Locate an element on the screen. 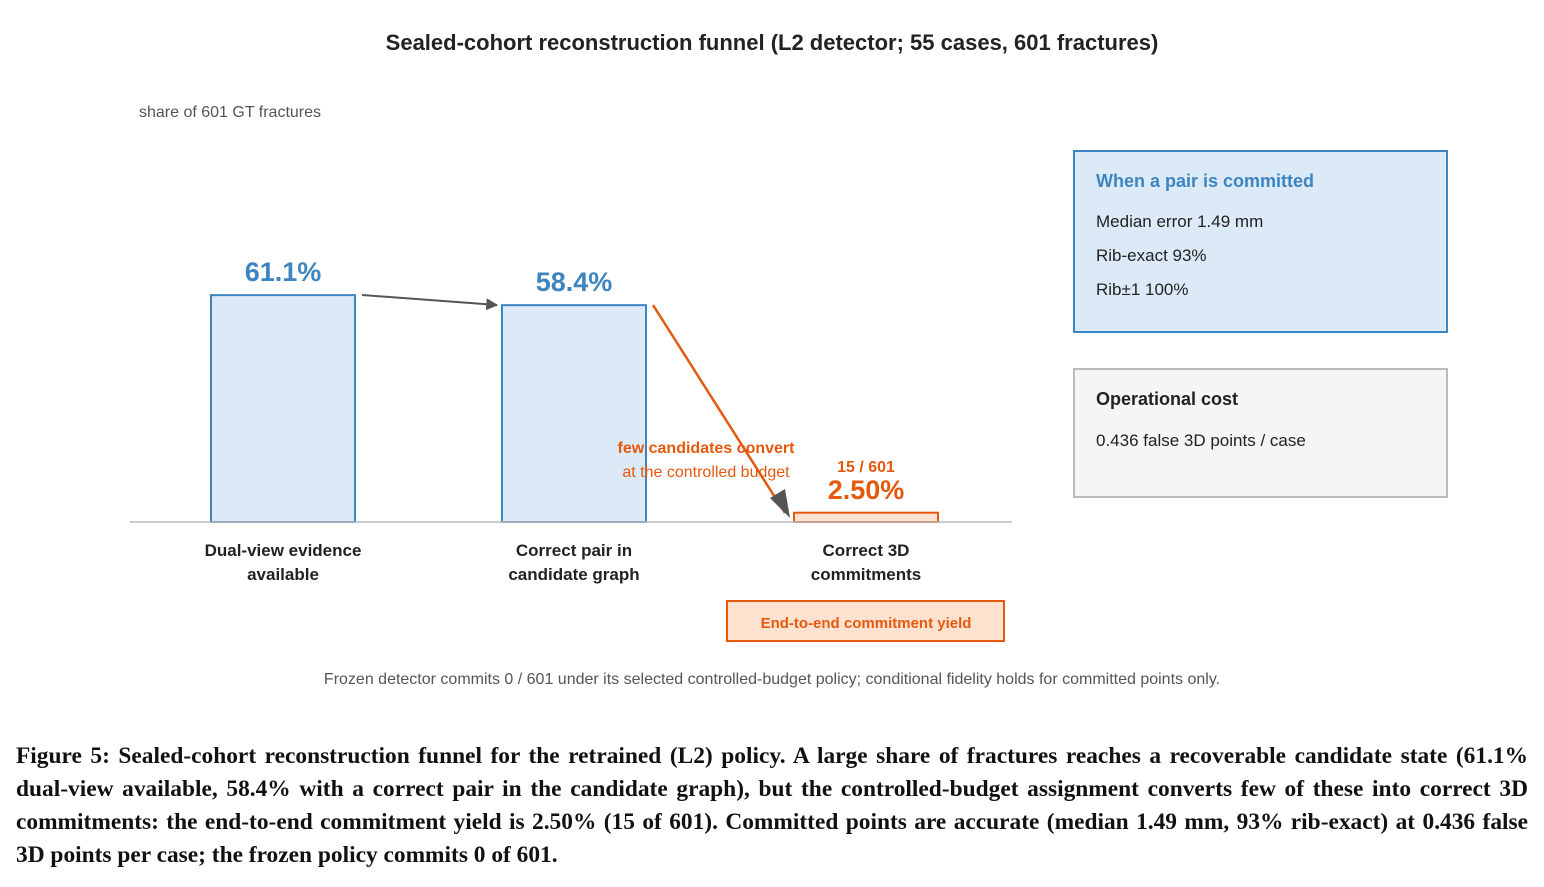  cost-panel is located at coordinates (1260, 433).